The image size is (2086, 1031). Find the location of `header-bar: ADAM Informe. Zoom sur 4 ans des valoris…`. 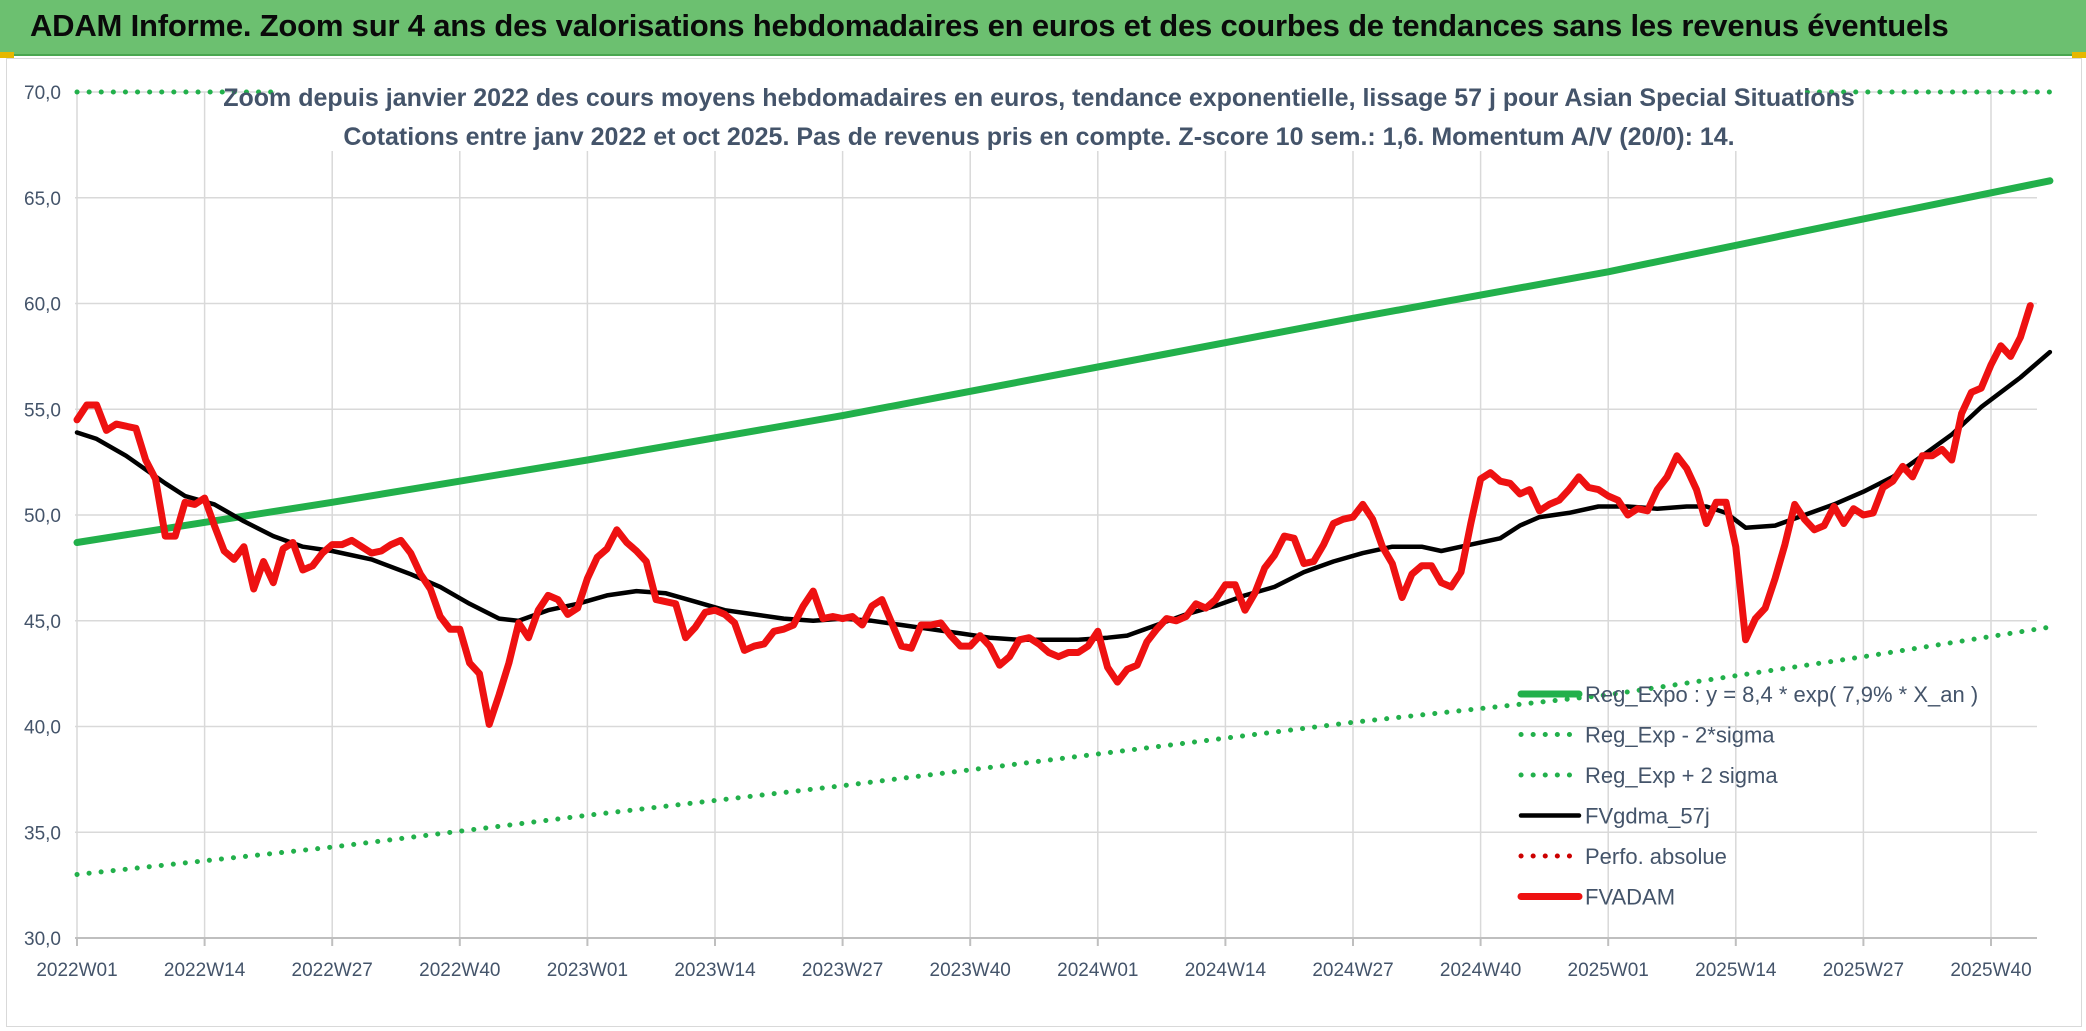

header-bar: ADAM Informe. Zoom sur 4 ans des valoris… is located at coordinates (1043, 28).